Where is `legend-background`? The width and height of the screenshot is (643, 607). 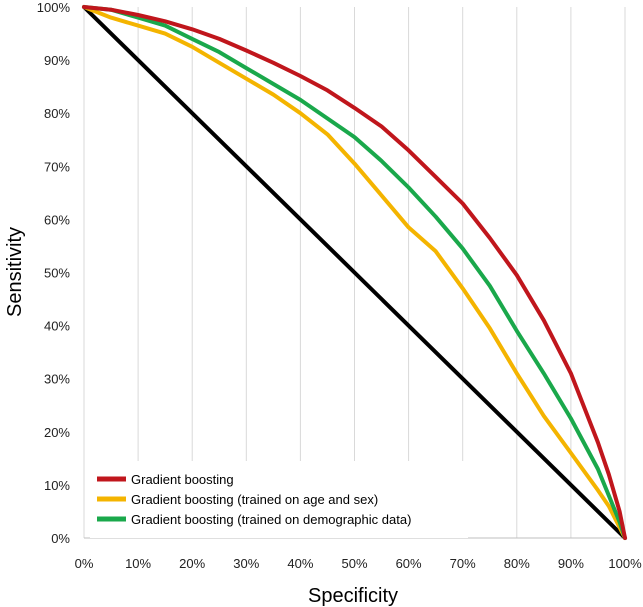
legend-background is located at coordinates (279, 499).